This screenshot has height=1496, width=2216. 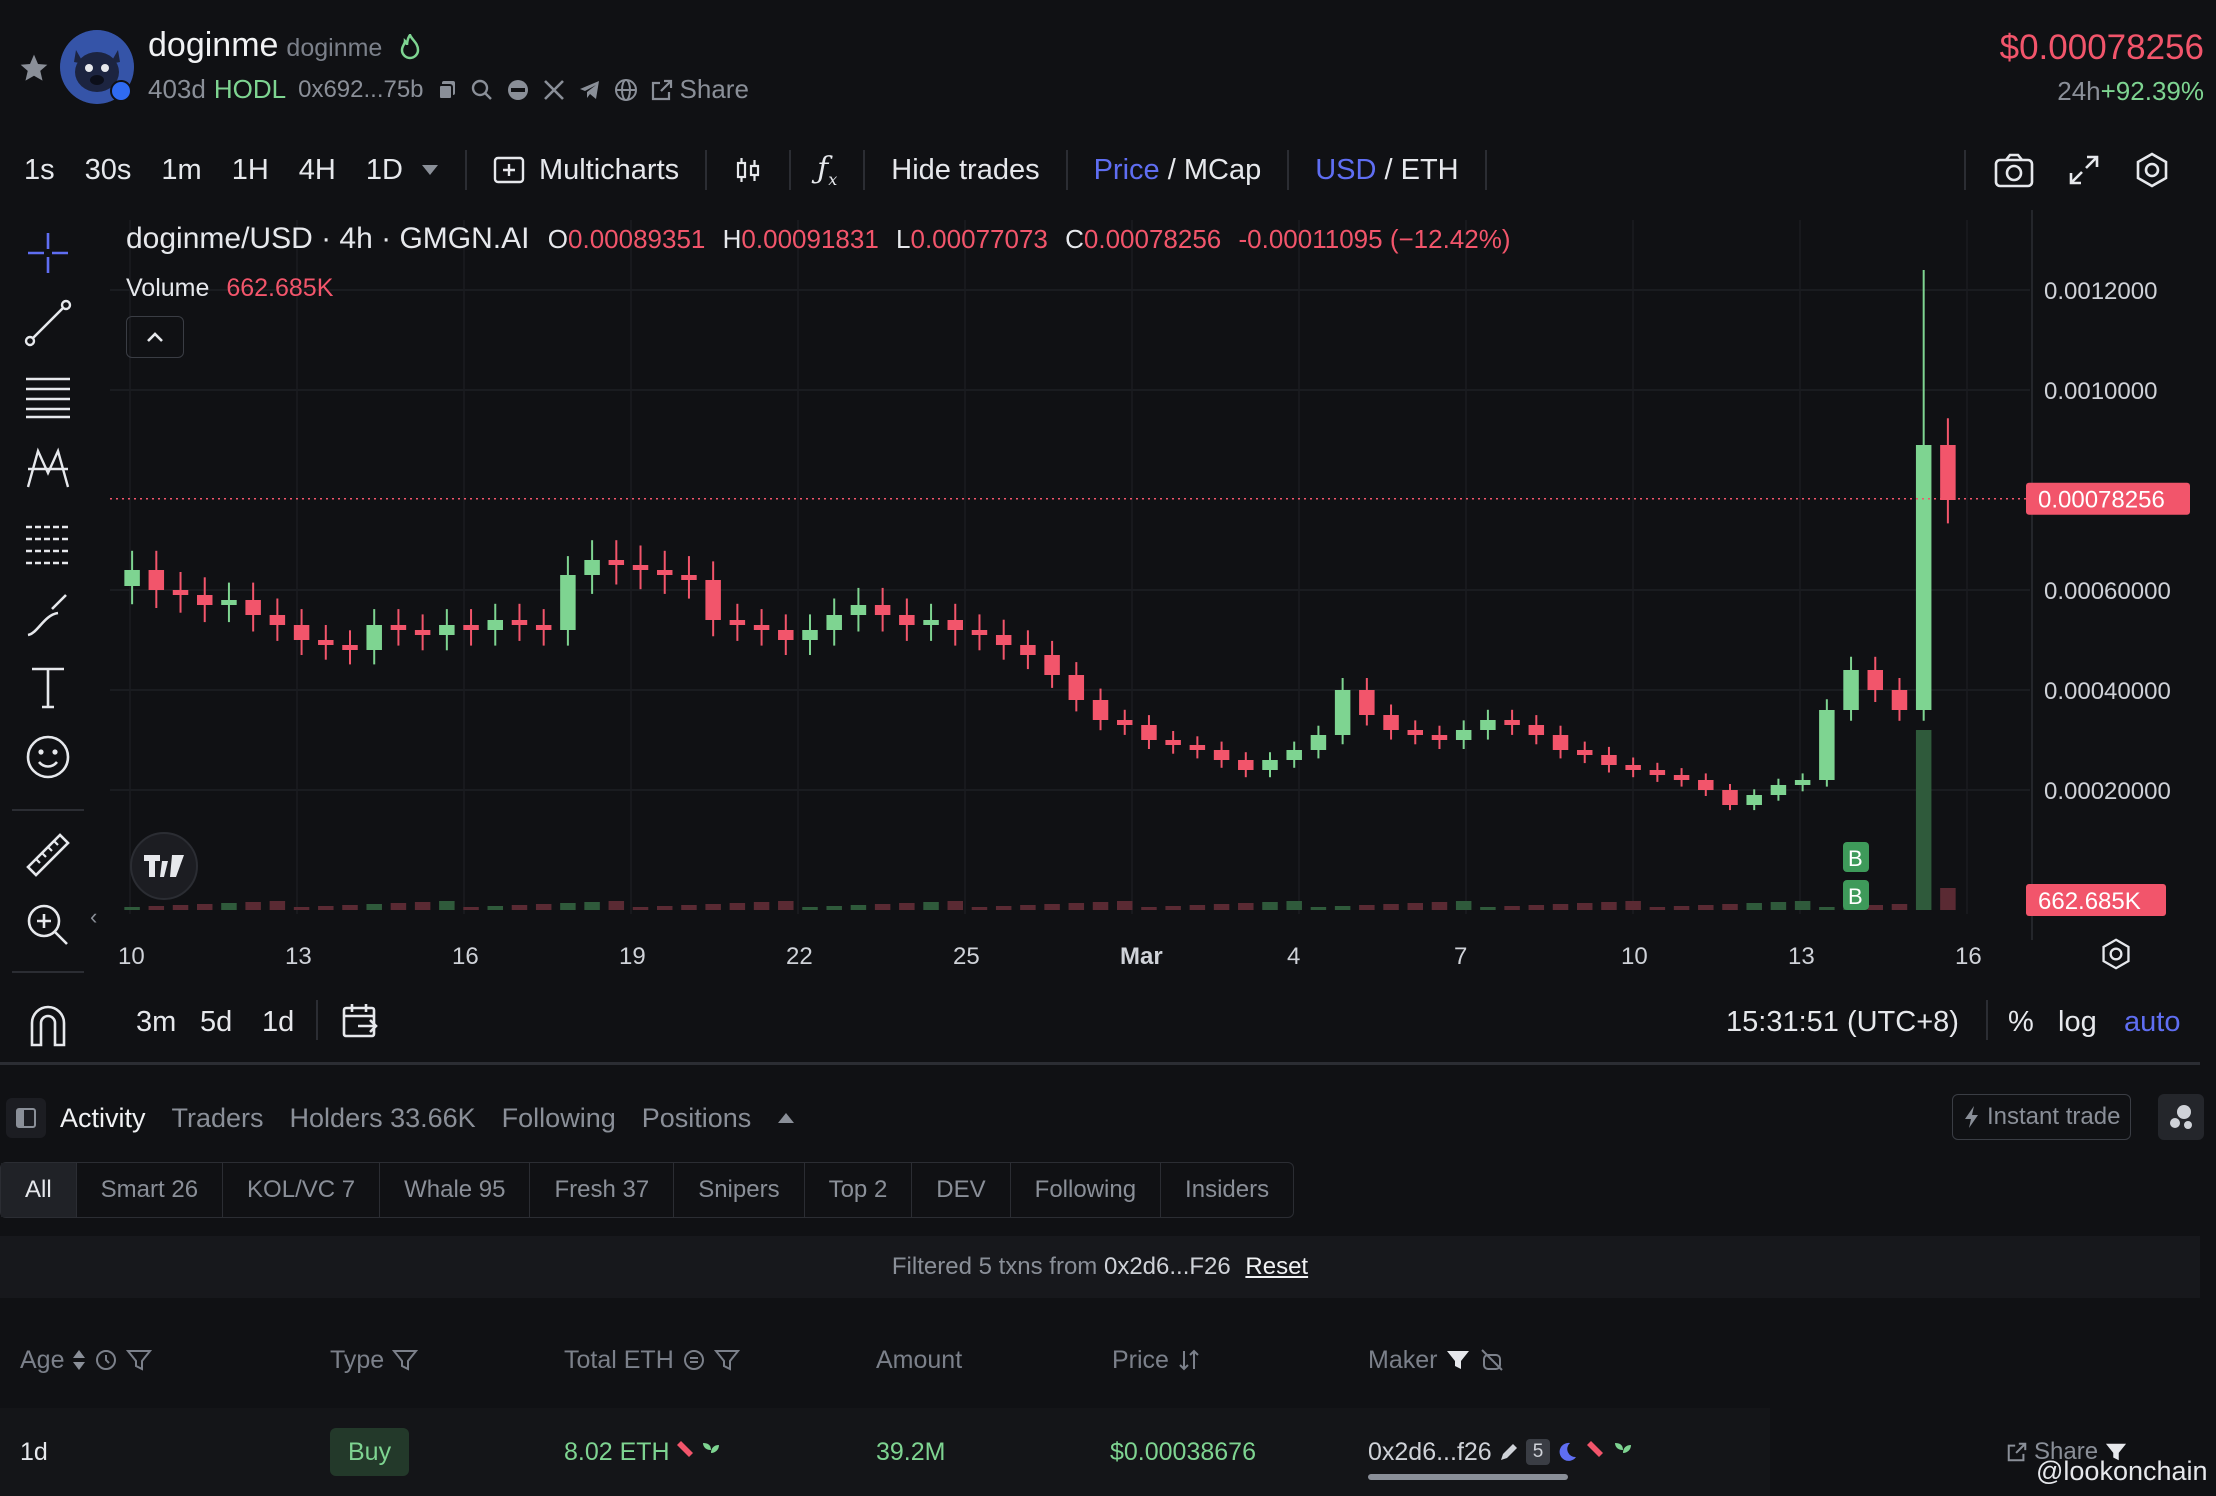 What do you see at coordinates (2107, 591) in the screenshot?
I see `y-tick-label: 0.00060000` at bounding box center [2107, 591].